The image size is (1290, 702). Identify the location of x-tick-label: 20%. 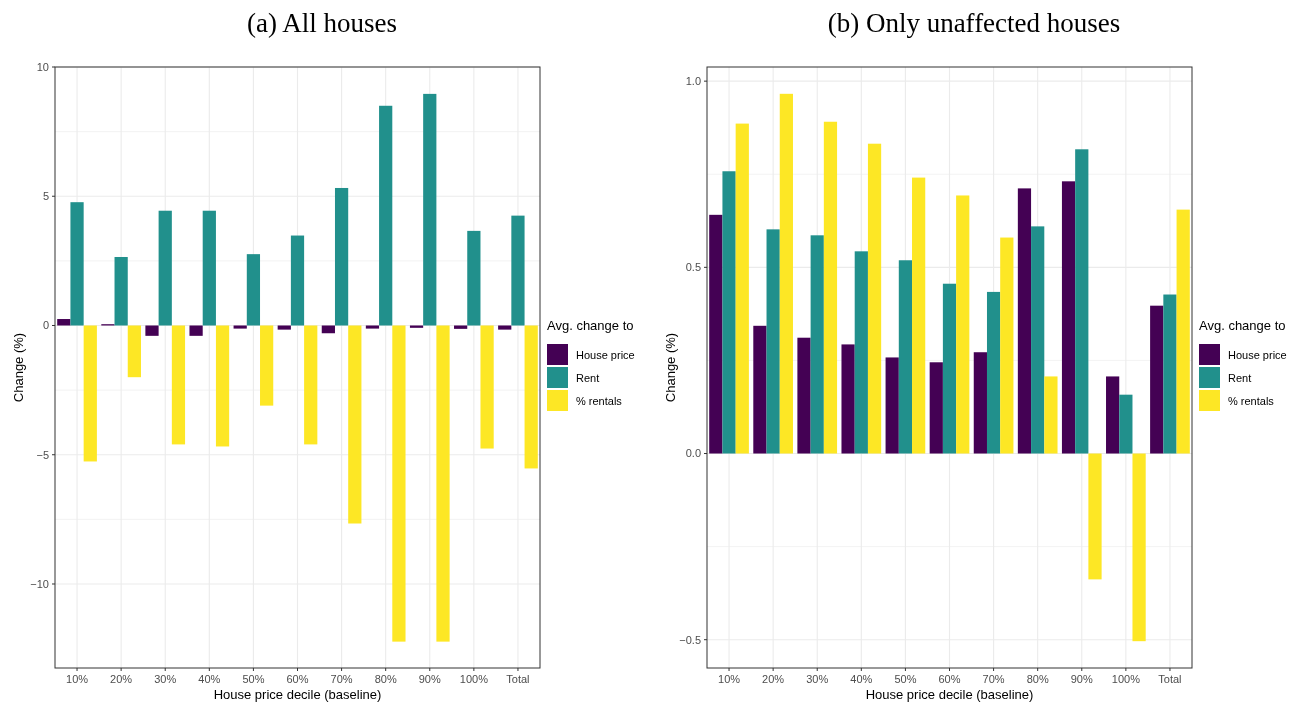
(121, 679).